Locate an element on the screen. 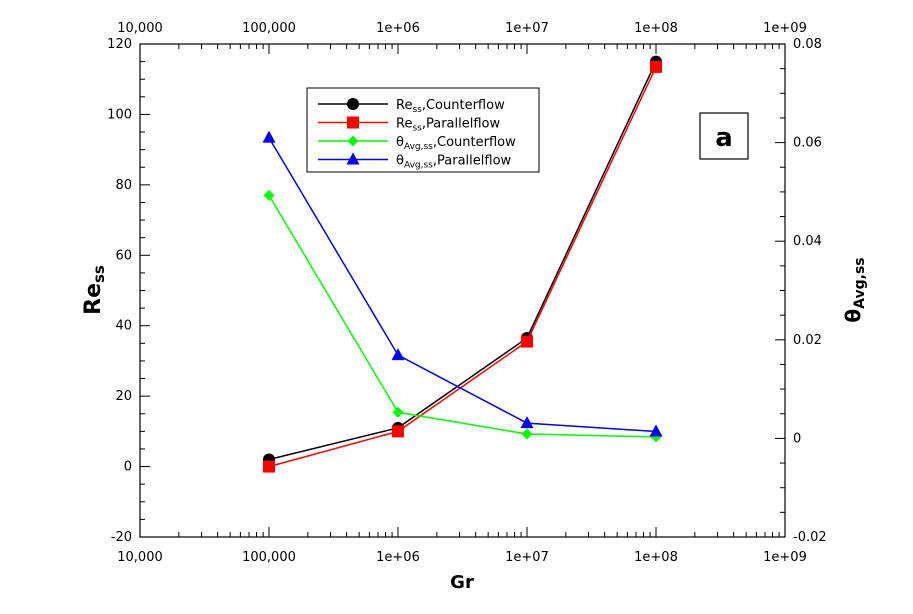 The image size is (913, 614). y-left-tick-label: -20 is located at coordinates (121, 537).